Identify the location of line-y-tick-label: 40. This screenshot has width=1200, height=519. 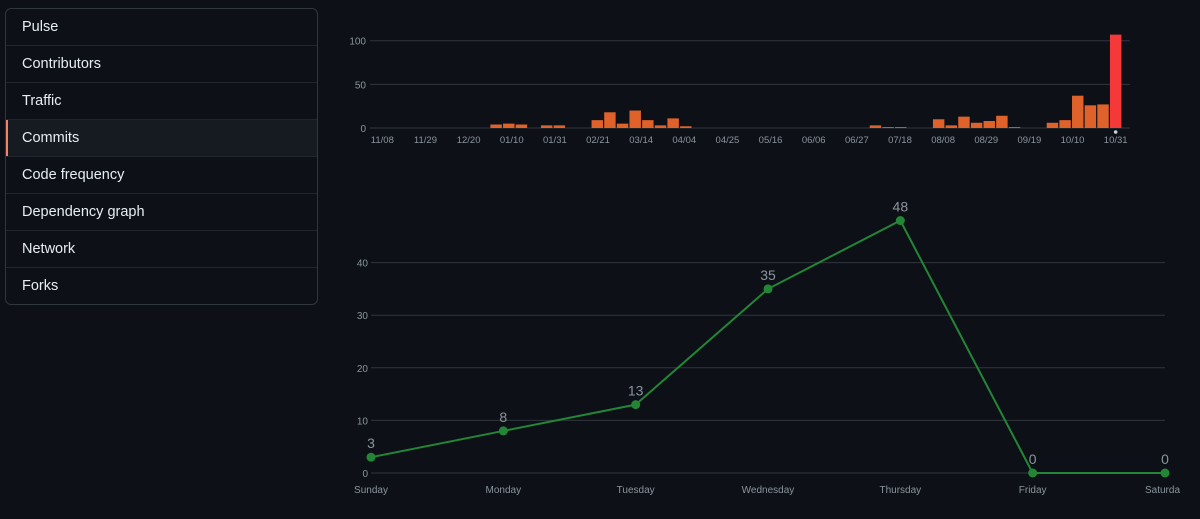
(363, 264).